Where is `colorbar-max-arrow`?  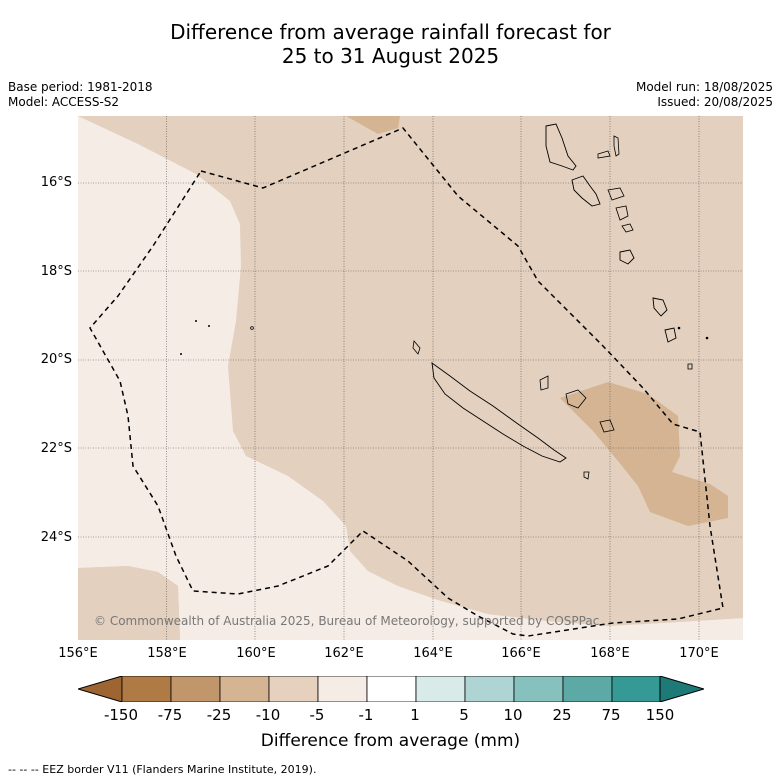 colorbar-max-arrow is located at coordinates (681, 689).